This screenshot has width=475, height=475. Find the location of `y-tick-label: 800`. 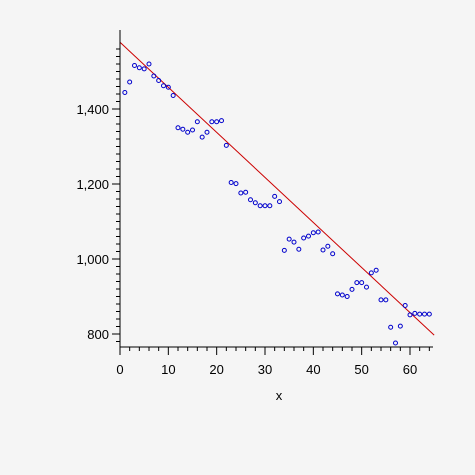

y-tick-label: 800 is located at coordinates (98, 334).